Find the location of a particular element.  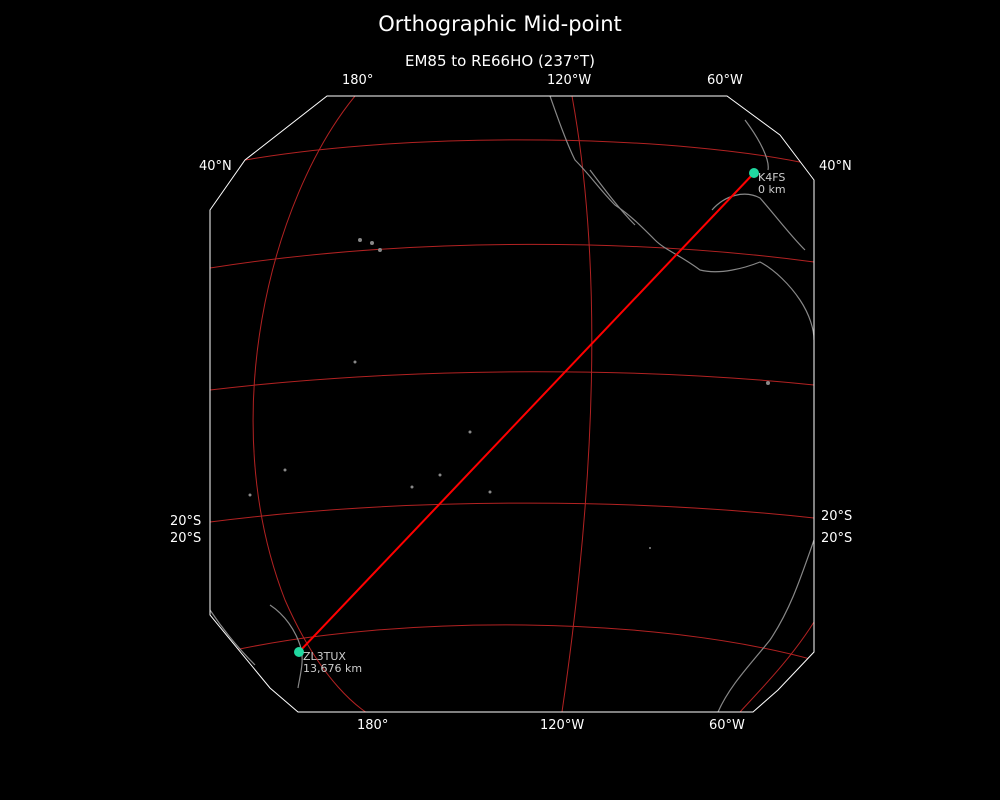

parallel-40s is located at coordinates (524, 642).